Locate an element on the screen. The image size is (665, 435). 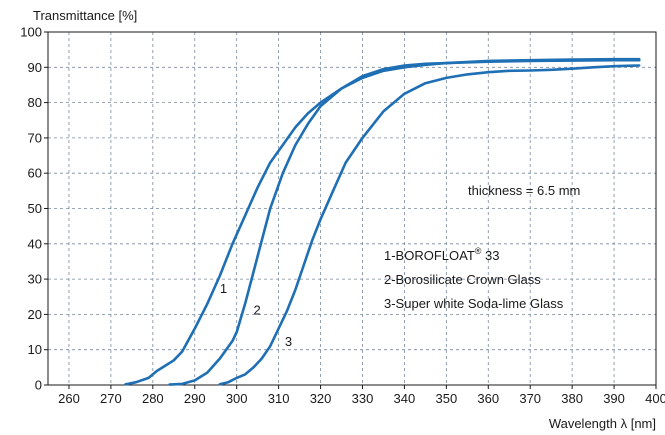
x-tick-label-380: 380 is located at coordinates (572, 398).